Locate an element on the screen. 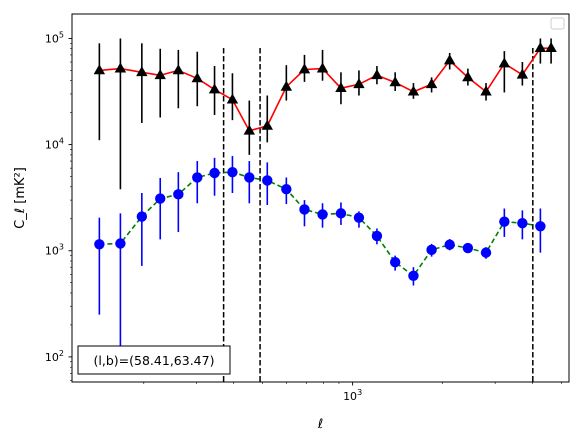 This screenshot has width=580, height=441. x-axis-label: ℓ is located at coordinates (320, 424).